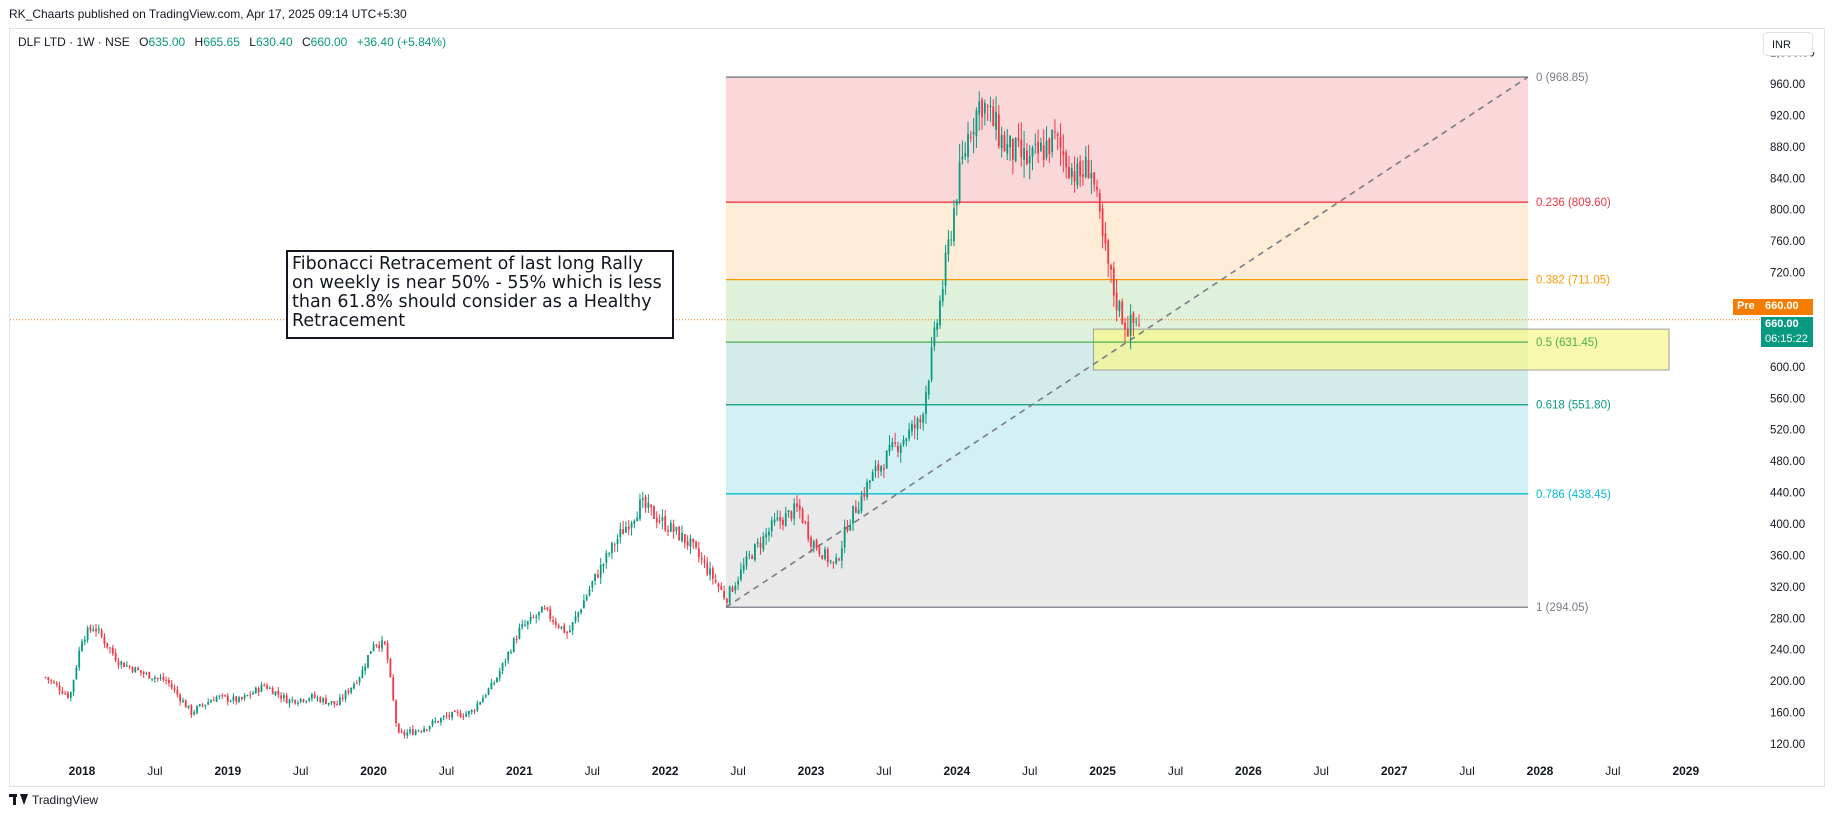 This screenshot has width=1835, height=819. What do you see at coordinates (1573, 281) in the screenshot?
I see `fib-label-0.382: 0.382 (711.05)` at bounding box center [1573, 281].